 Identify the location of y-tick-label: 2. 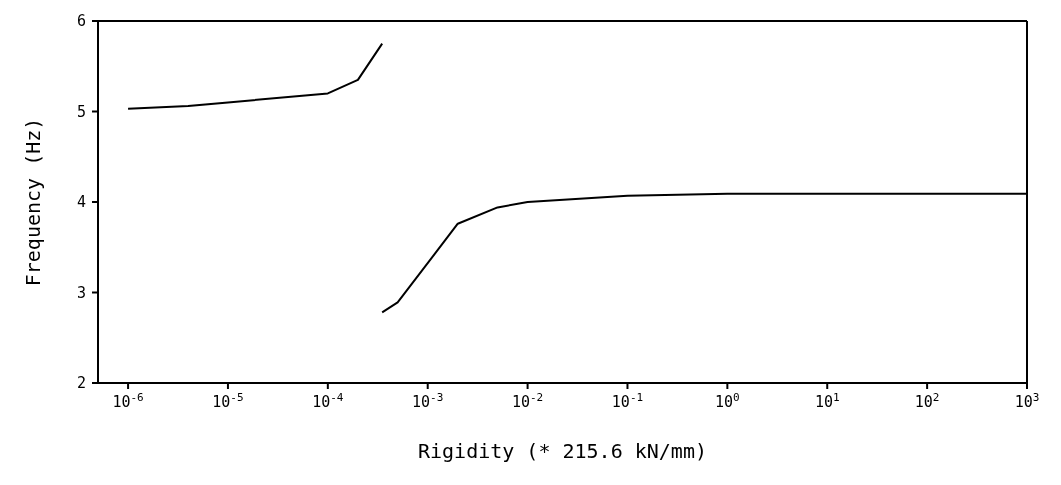
(81, 383).